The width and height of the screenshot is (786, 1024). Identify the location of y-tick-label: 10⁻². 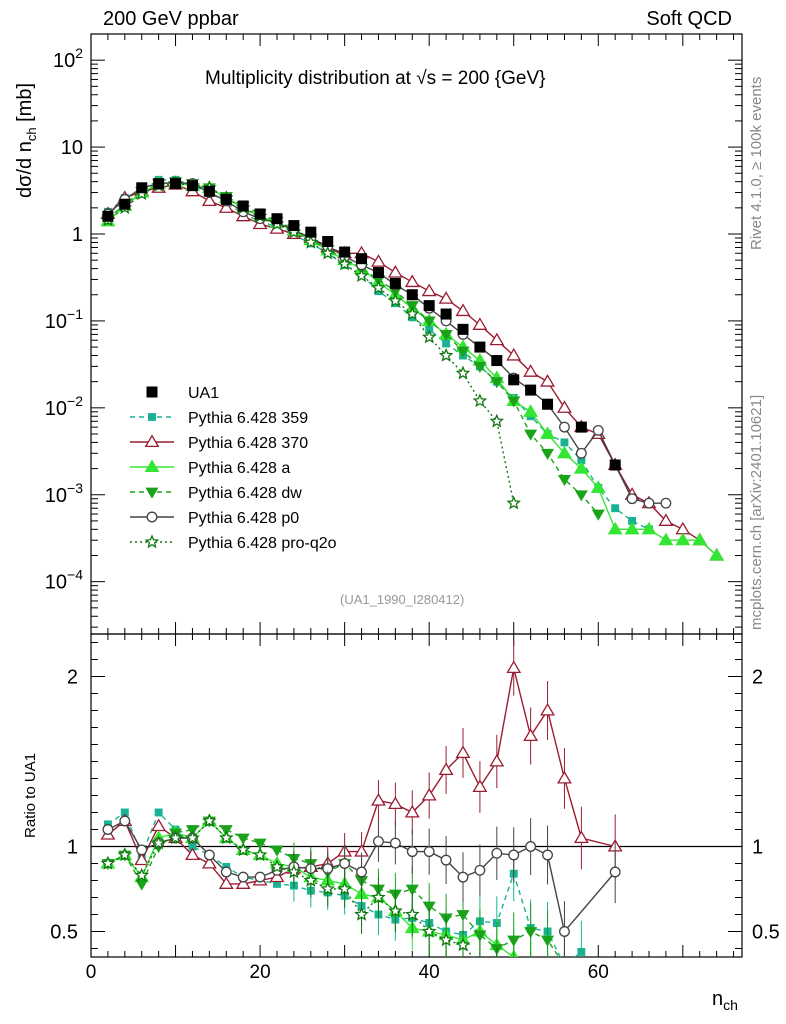
(64, 406).